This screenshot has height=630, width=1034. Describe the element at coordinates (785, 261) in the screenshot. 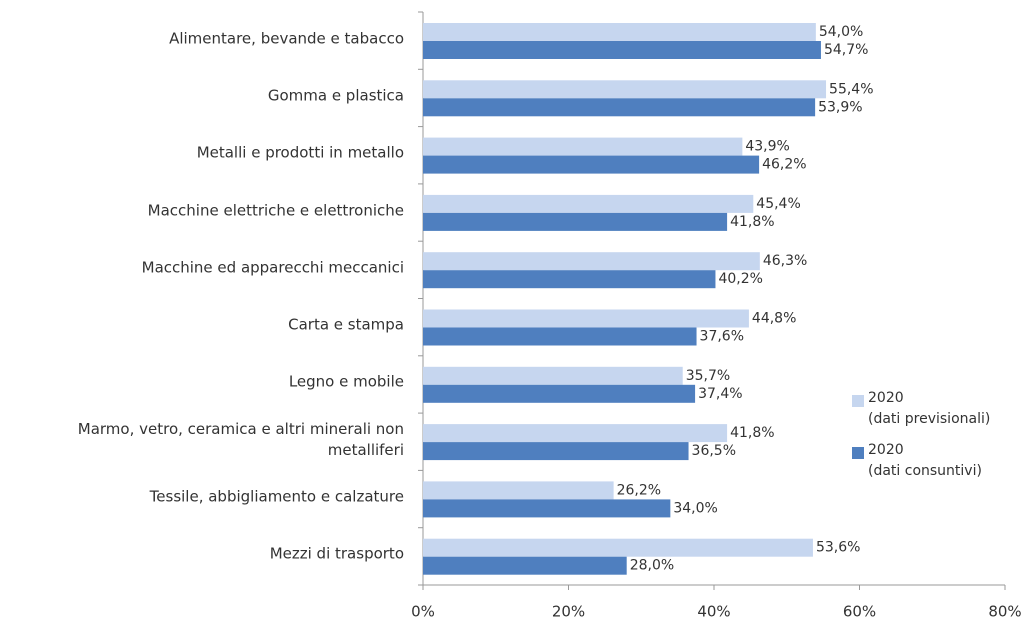

I see `value-label: 46,3%` at that location.